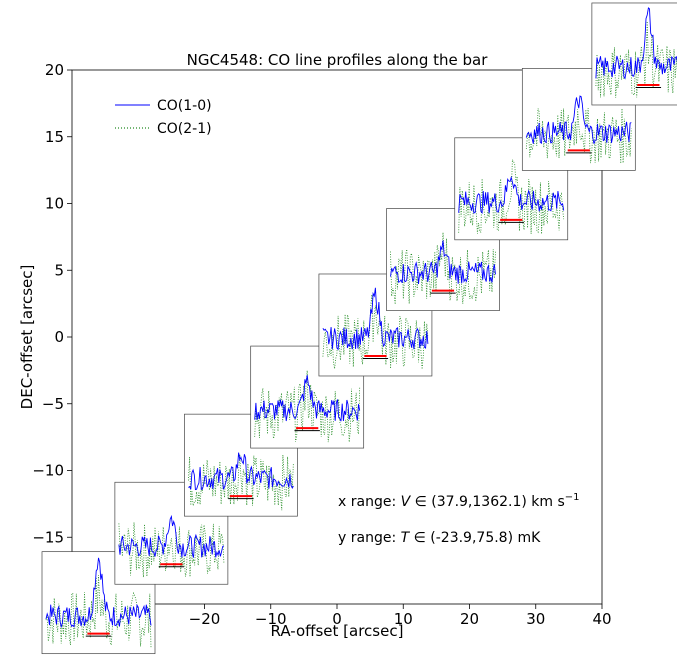 Image resolution: width=677 pixels, height=664 pixels. What do you see at coordinates (337, 631) in the screenshot?
I see `x-axis-label: RA-offset [arcsec]` at bounding box center [337, 631].